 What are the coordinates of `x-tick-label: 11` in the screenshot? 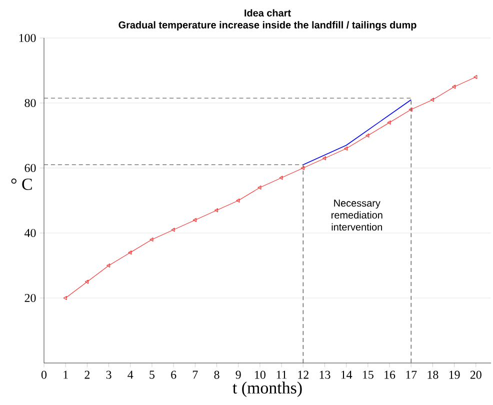 It's located at (281, 374).